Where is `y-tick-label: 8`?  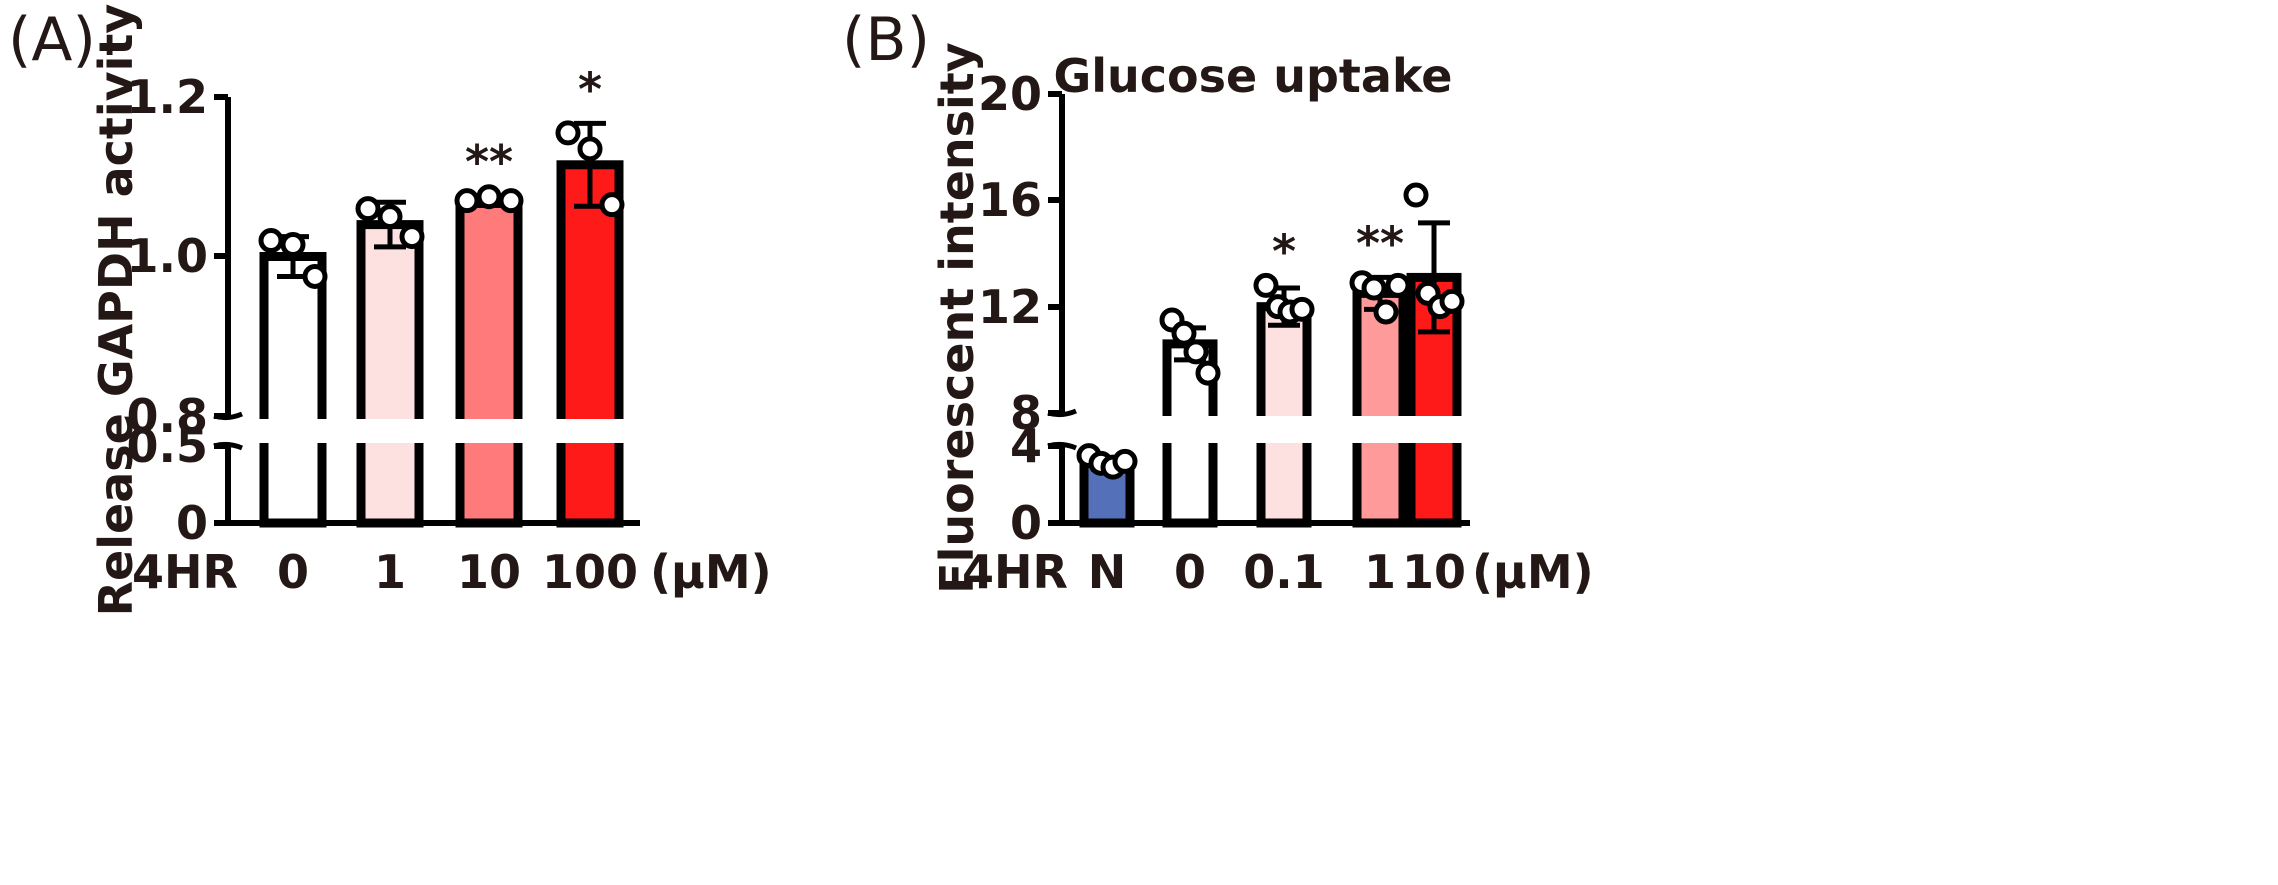
y-tick-label: 8 is located at coordinates (1026, 413).